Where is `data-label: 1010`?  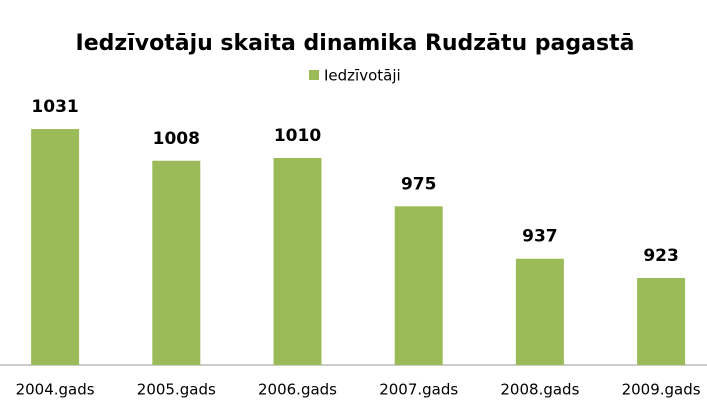 data-label: 1010 is located at coordinates (297, 136).